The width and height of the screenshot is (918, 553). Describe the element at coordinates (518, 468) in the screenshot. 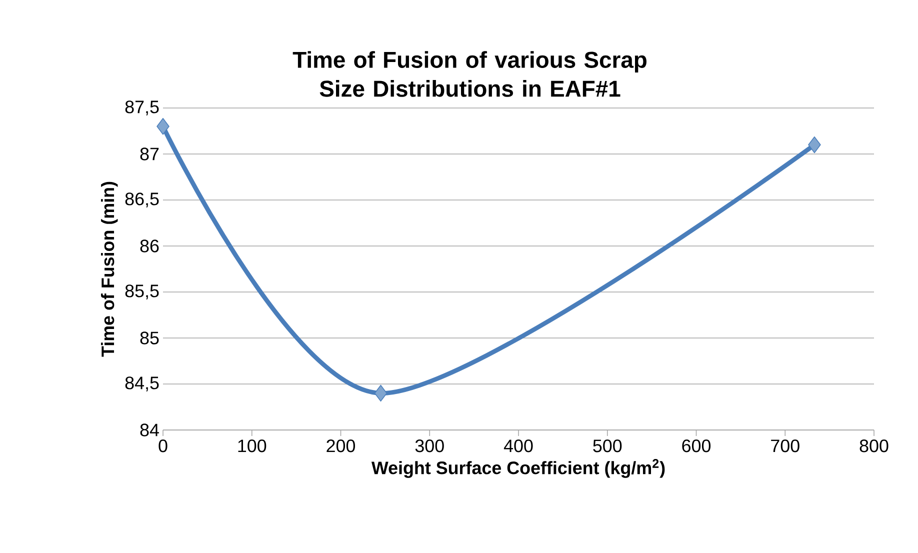

I see `x-axis-title: Weight Surface Coefficient (kg/m$^{2}$)` at that location.